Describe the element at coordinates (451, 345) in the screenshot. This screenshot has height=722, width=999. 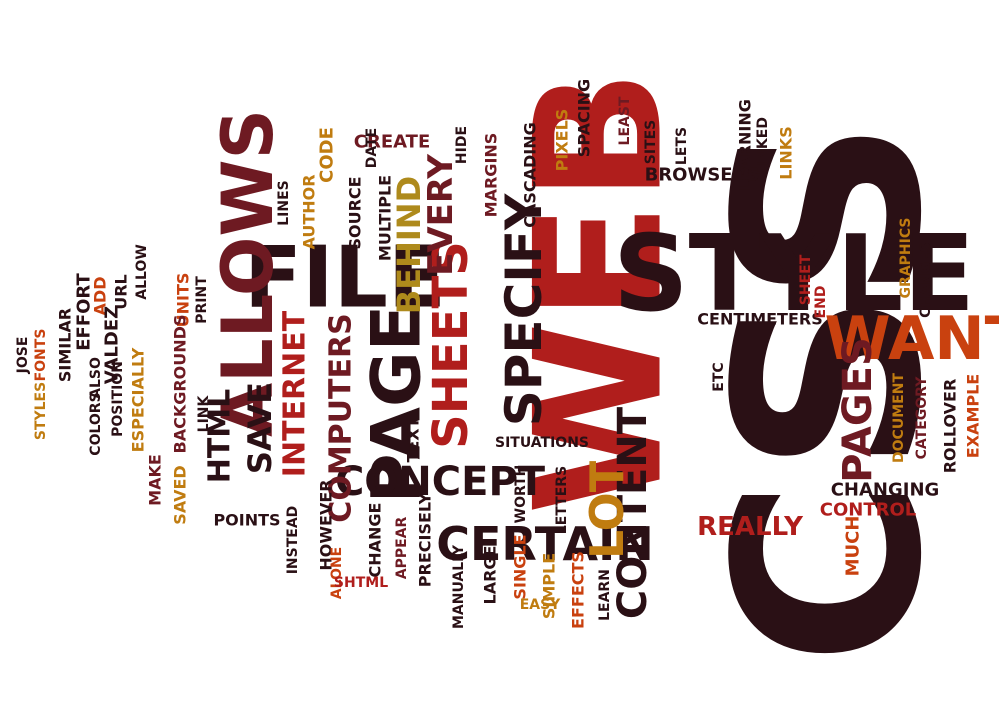
I see `word-sheets: SHEETS` at that location.